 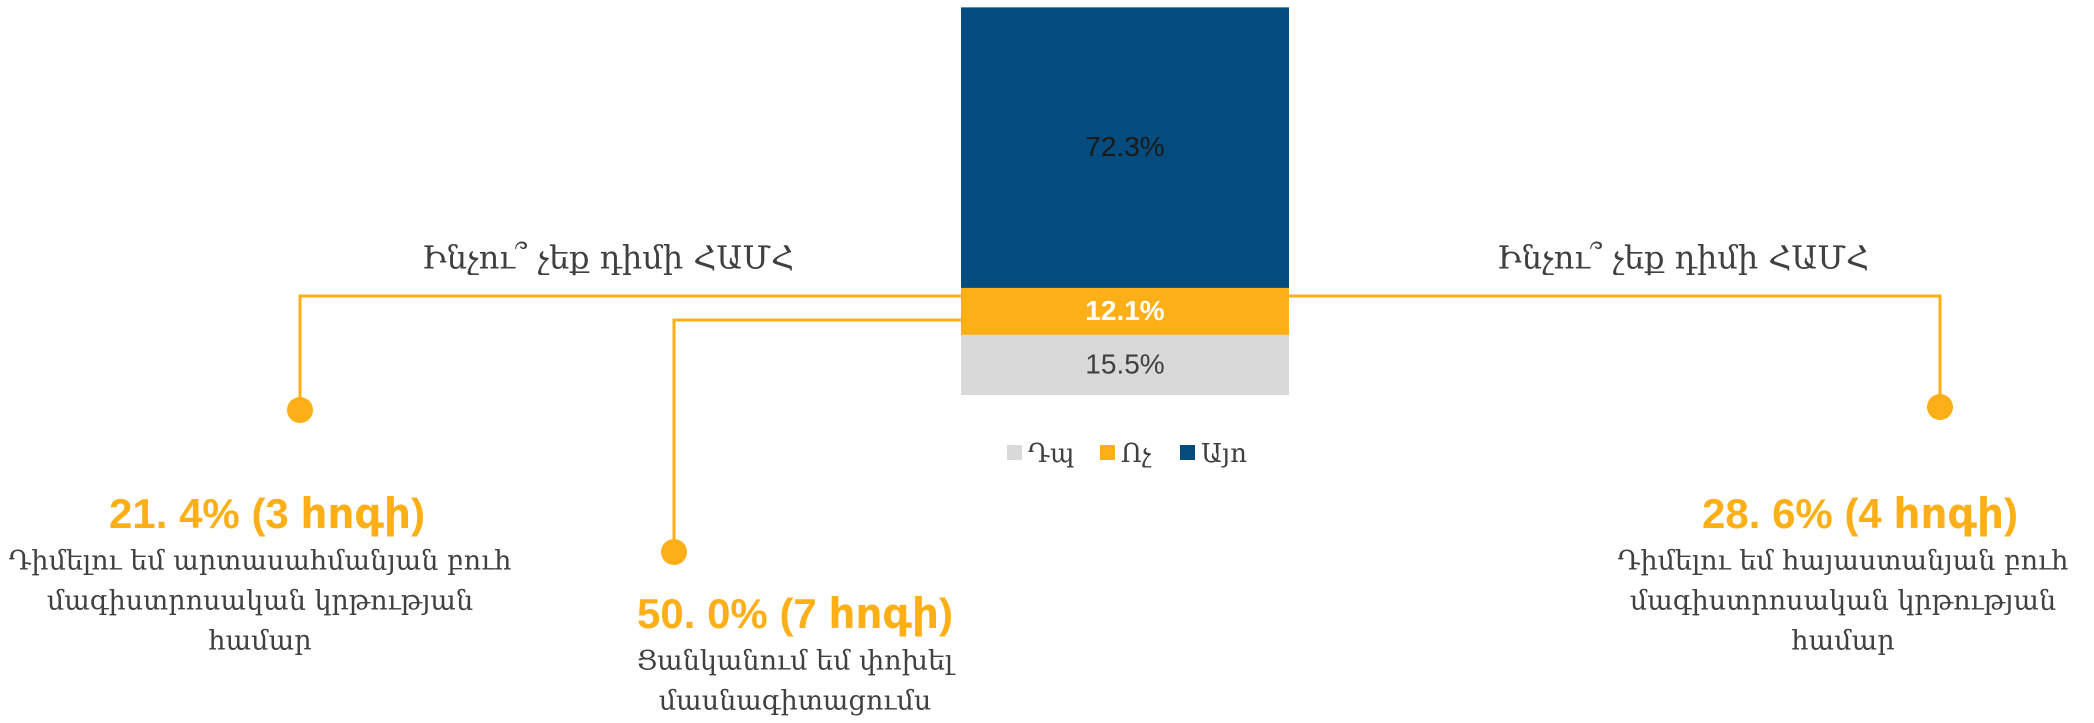 I want to click on bar-value-label: 15.5%, so click(x=1124, y=363).